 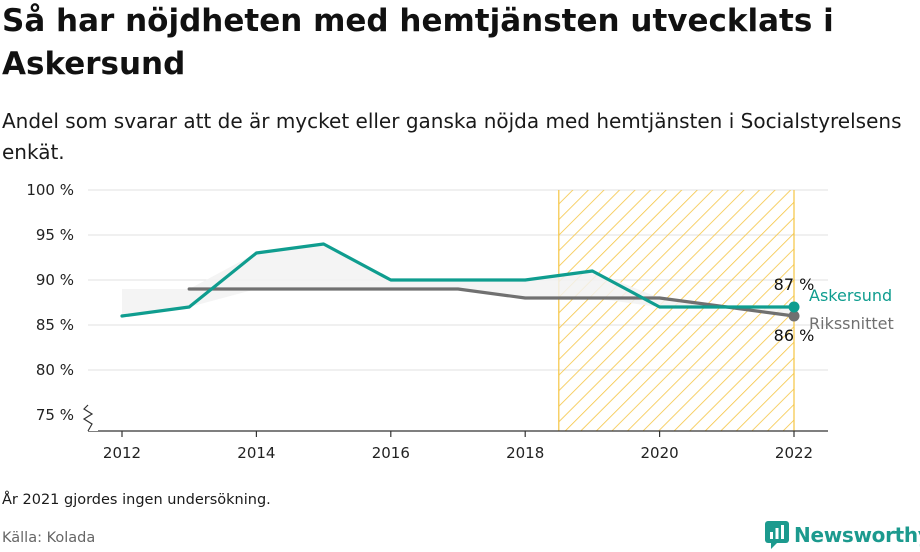 What do you see at coordinates (136, 500) in the screenshot?
I see `footnote: År 2021 gjordes ingen undersökning.` at bounding box center [136, 500].